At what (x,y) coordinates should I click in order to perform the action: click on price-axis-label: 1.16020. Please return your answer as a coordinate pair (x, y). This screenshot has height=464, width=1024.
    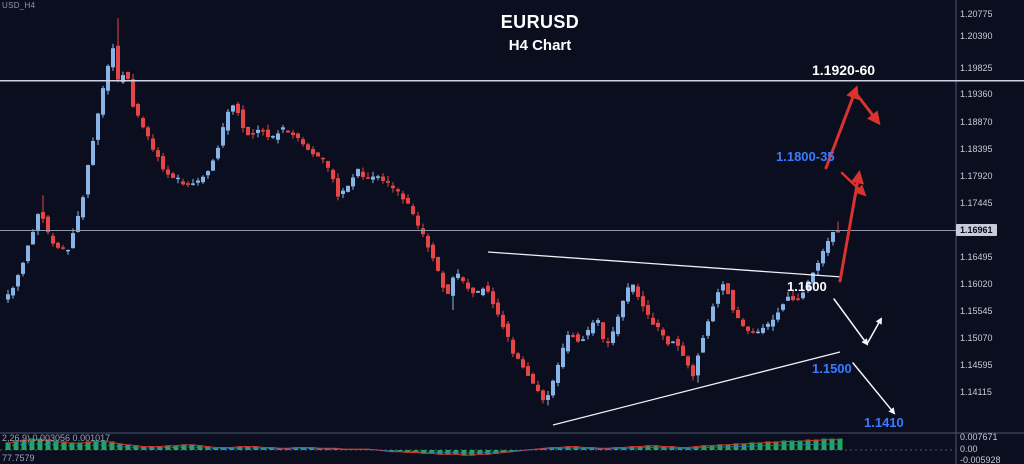
    Looking at the image, I should click on (976, 283).